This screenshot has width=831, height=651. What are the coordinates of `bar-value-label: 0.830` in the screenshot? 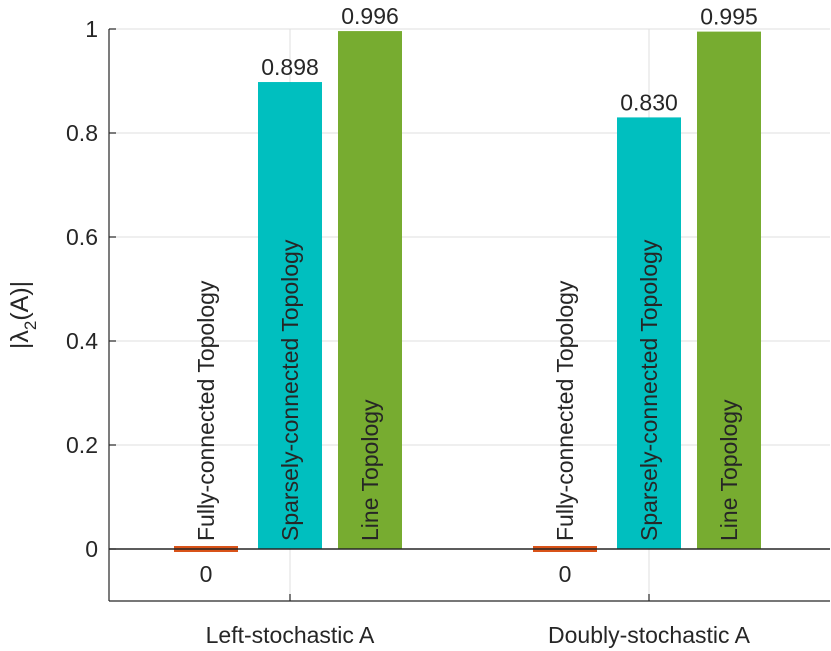 It's located at (649, 102).